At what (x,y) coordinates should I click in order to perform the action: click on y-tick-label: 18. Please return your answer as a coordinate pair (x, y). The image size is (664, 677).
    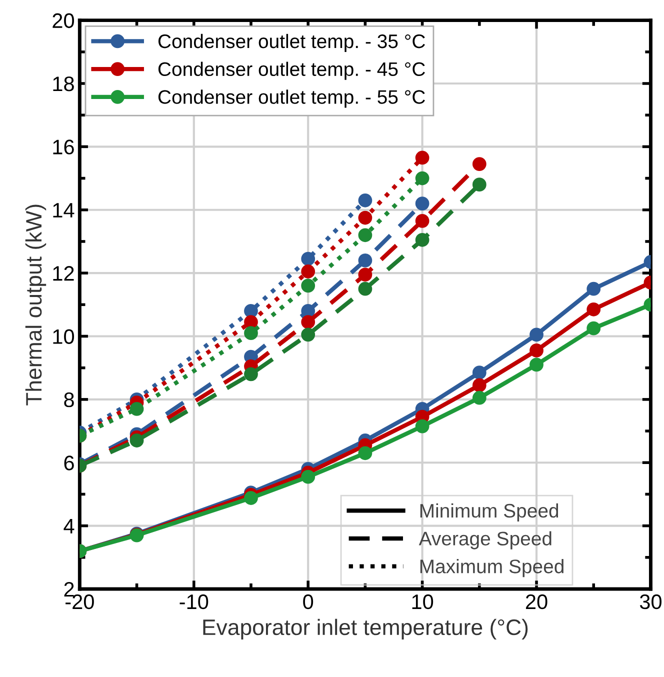
    Looking at the image, I should click on (63, 84).